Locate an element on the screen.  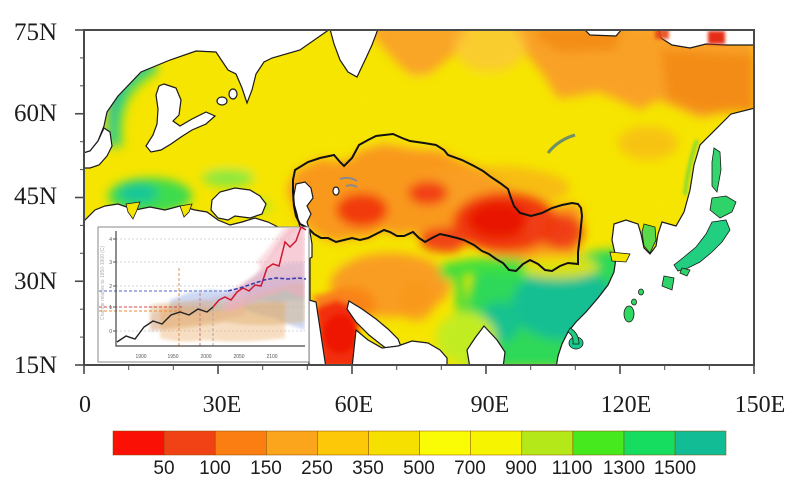
svg-text: 1100 is located at coordinates (572, 468).